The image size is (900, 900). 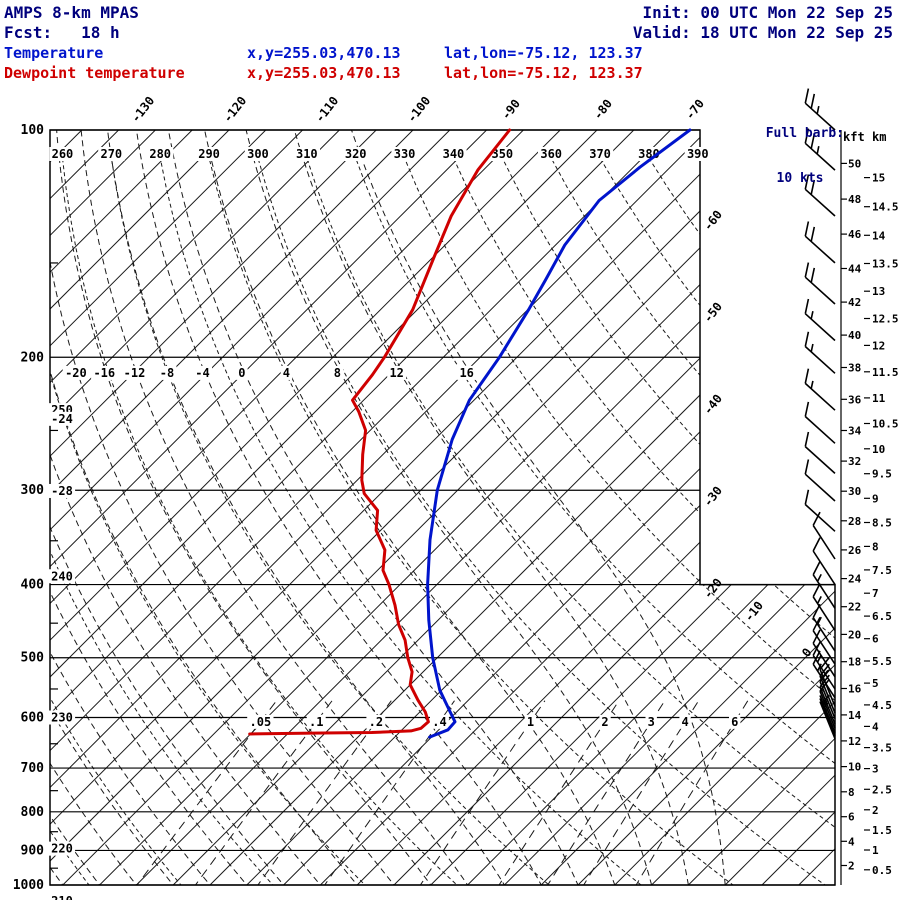 I want to click on pressure-label: 600, so click(x=33, y=718).